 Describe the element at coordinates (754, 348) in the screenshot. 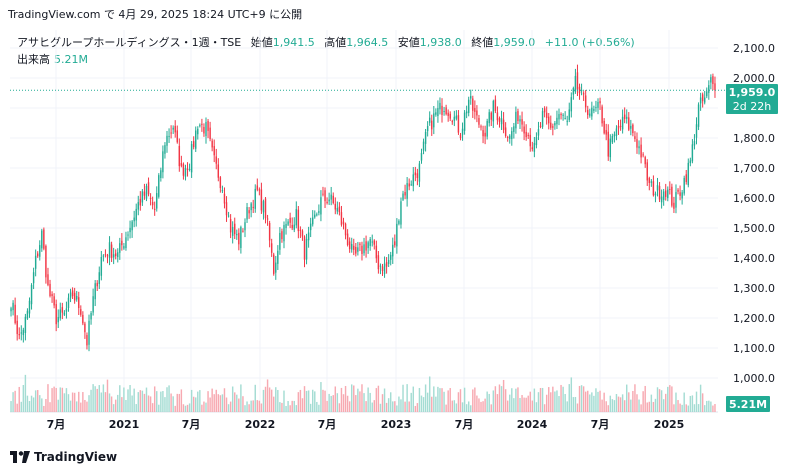

I see `y-tick-label: 1,100.0` at that location.